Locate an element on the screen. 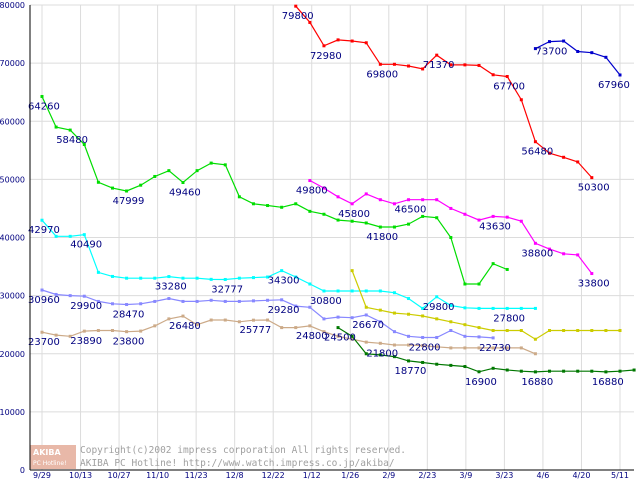  x-tick-label: 4/20 is located at coordinates (581, 475).